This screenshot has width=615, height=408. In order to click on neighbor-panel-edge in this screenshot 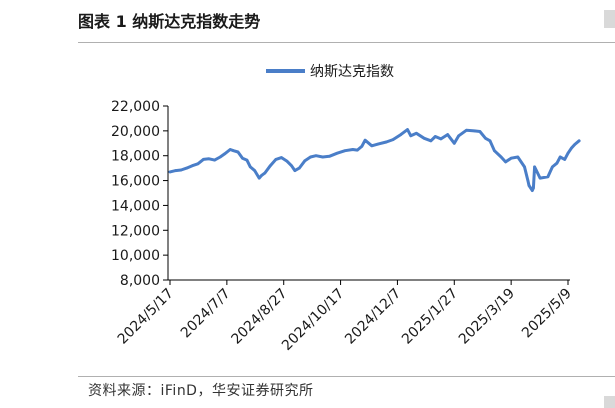, I will do `click(609, 19)`.